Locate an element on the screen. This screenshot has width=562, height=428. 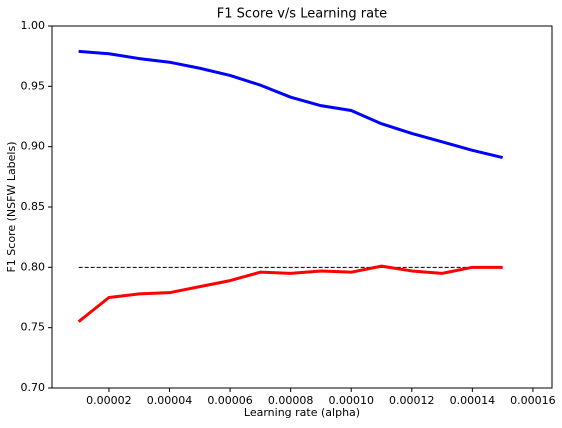
x-tick-label: 0.00004 is located at coordinates (170, 400).